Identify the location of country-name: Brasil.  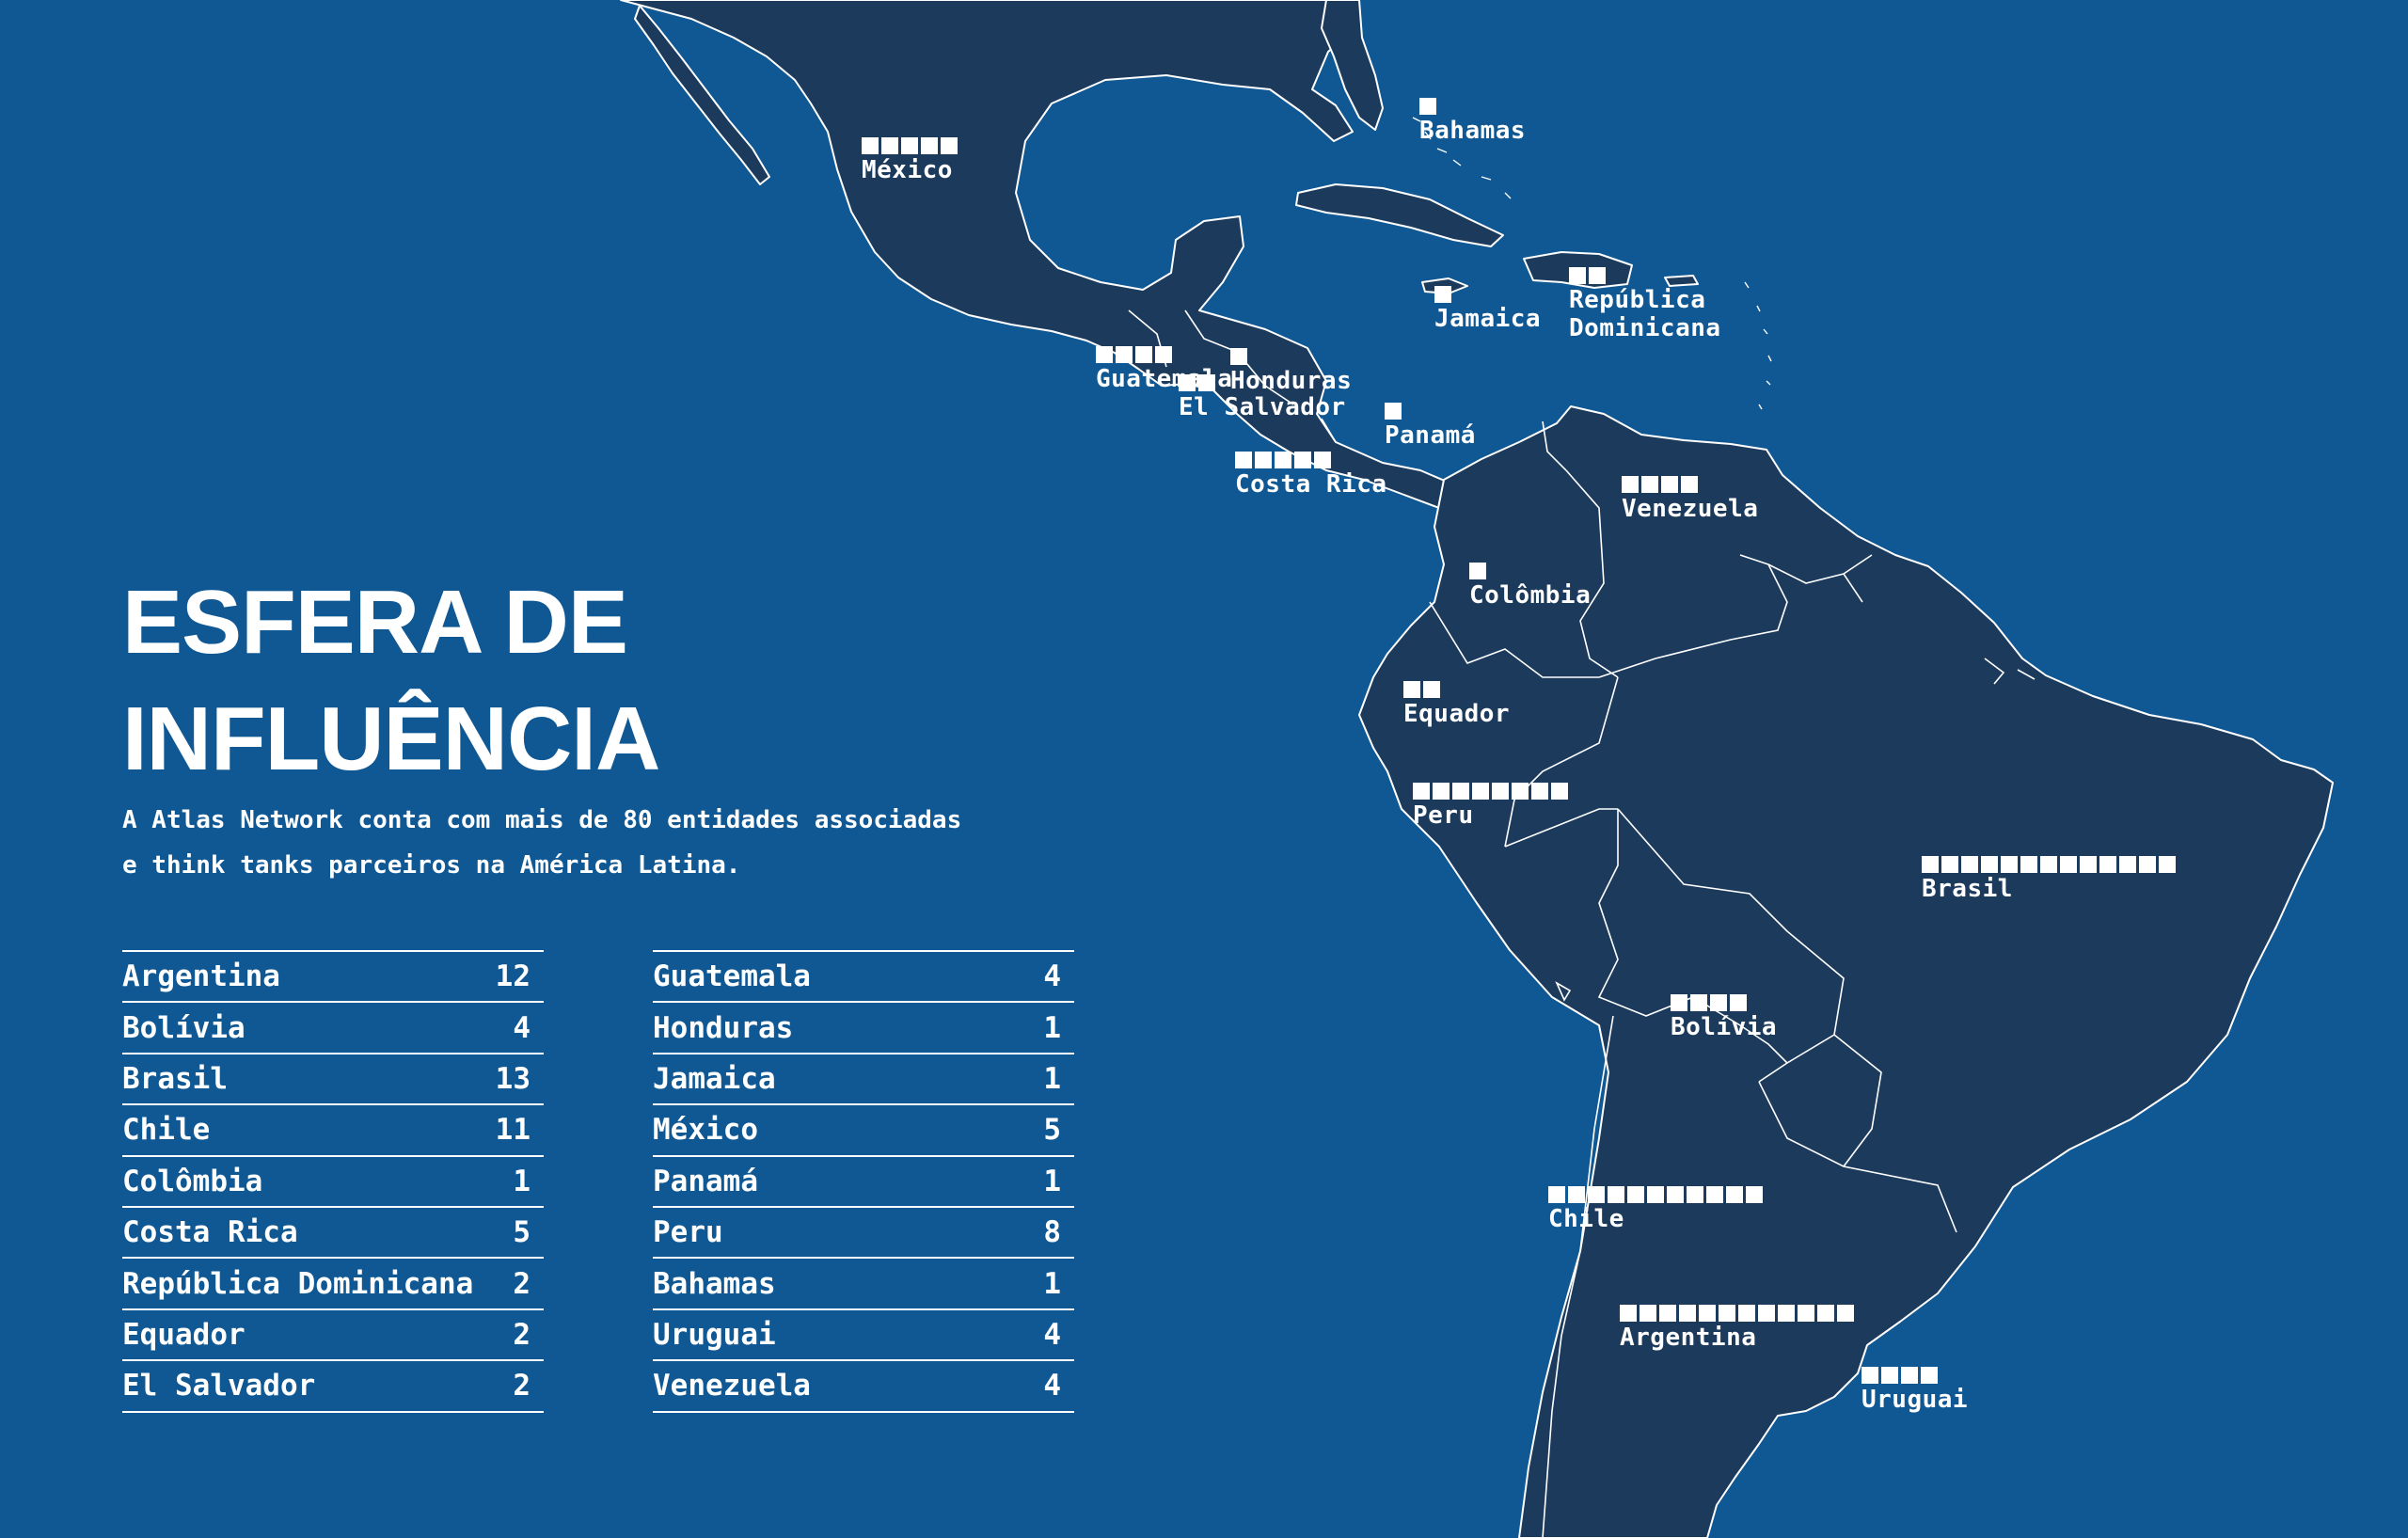
(175, 1078).